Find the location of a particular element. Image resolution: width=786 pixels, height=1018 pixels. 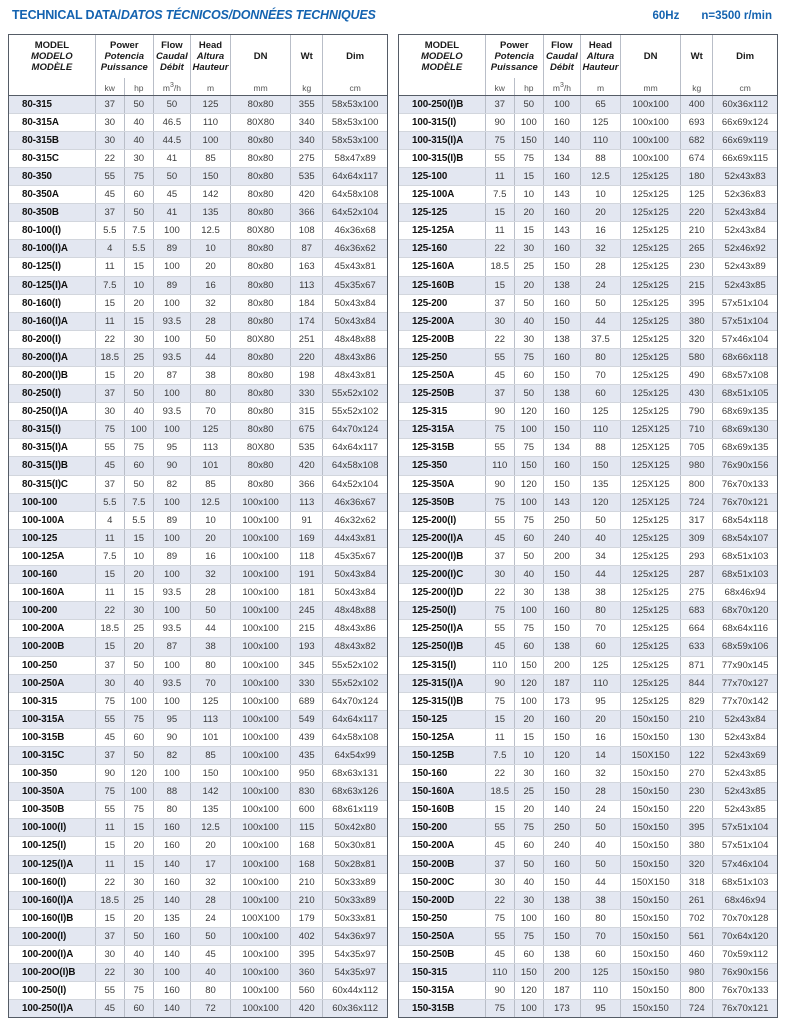

table-row: 80-100(I) 5.5 7.5 100 12.5 80X80 108 46x36x68 is located at coordinates (198, 231).